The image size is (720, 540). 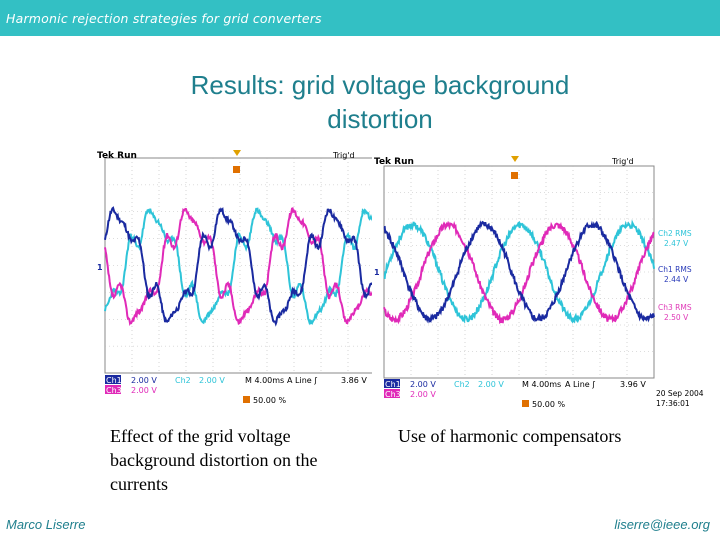 I want to click on caption-right: Use of harmonic compensators, so click(x=510, y=436).